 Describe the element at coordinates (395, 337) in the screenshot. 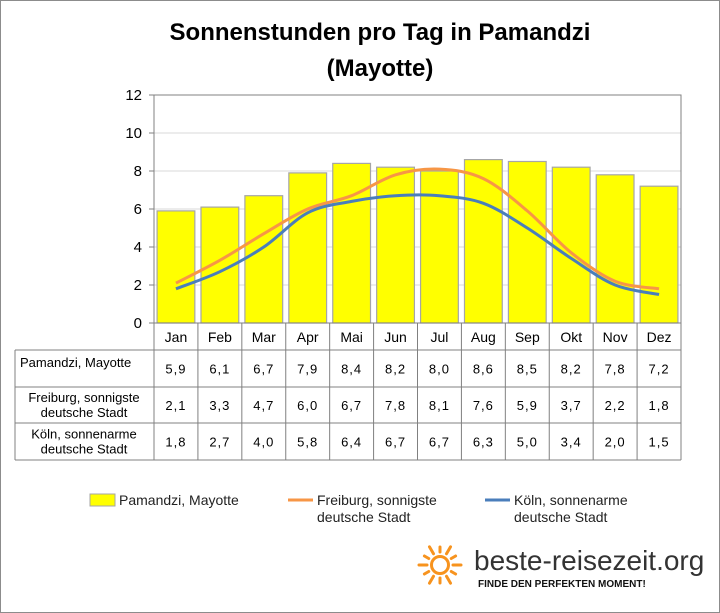

I see `x-tick-label-Jun: Jun` at that location.